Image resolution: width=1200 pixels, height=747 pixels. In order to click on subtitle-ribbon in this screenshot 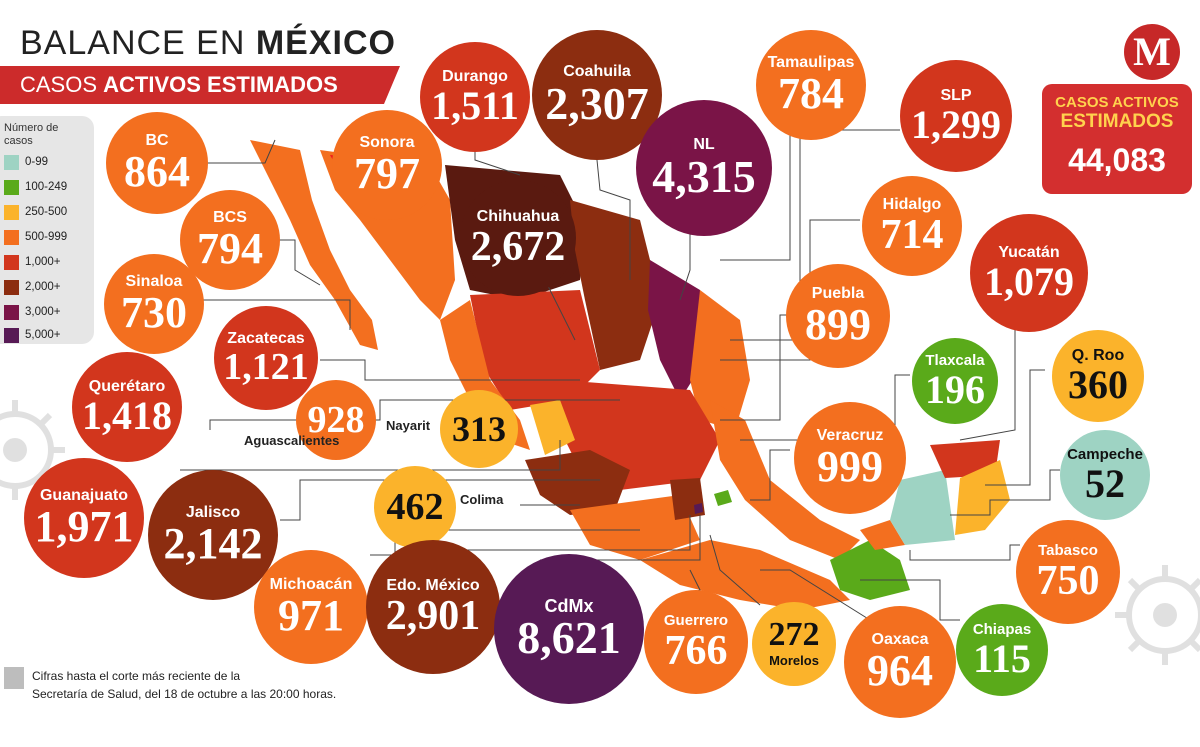, I will do `click(200, 85)`.